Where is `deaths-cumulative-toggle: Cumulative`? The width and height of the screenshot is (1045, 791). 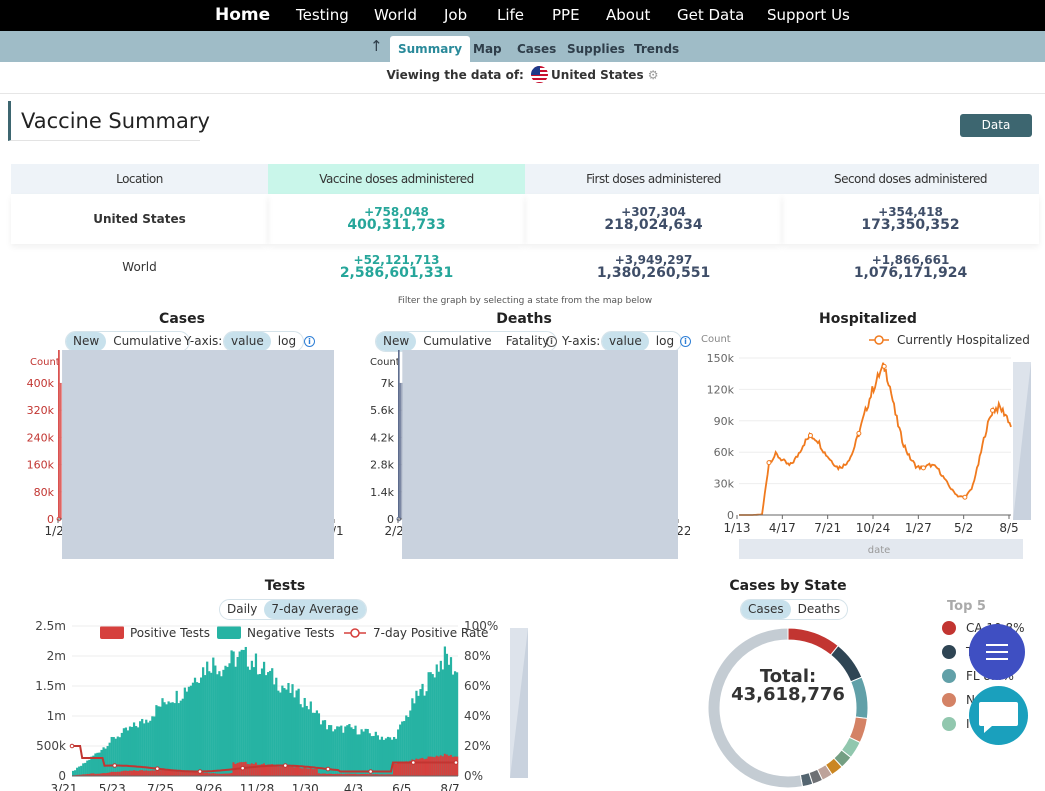
deaths-cumulative-toggle: Cumulative is located at coordinates (457, 341).